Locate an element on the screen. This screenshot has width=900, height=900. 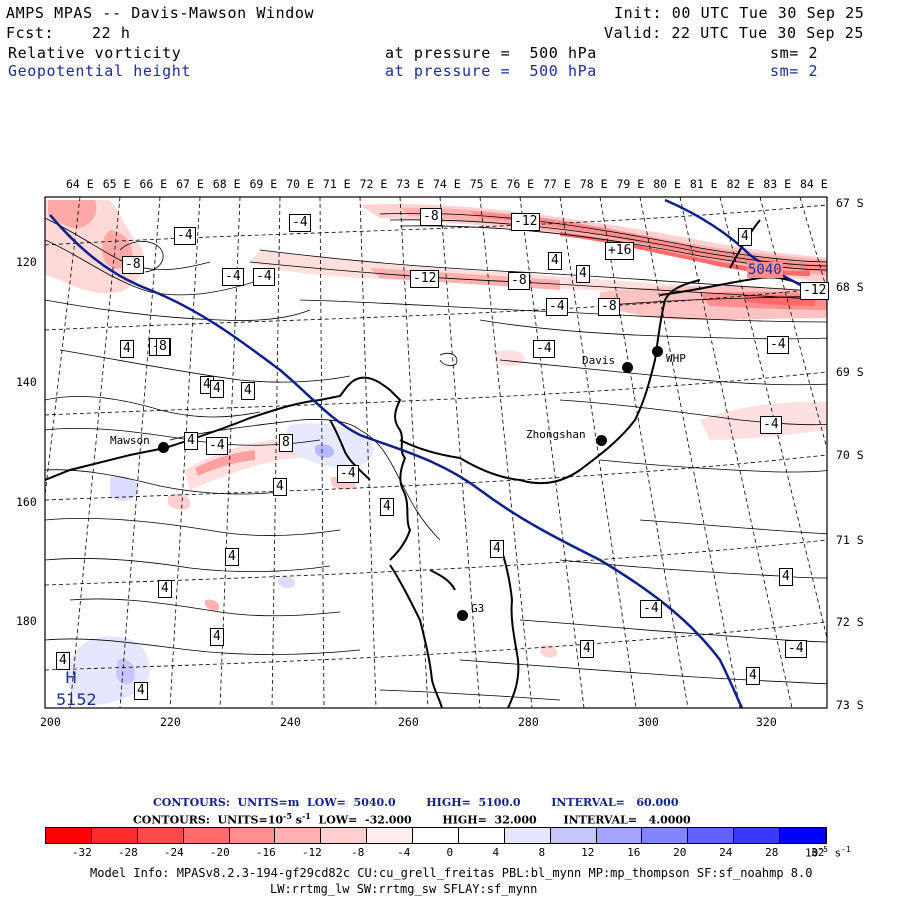
right-lat-label: 68 S is located at coordinates (850, 287).